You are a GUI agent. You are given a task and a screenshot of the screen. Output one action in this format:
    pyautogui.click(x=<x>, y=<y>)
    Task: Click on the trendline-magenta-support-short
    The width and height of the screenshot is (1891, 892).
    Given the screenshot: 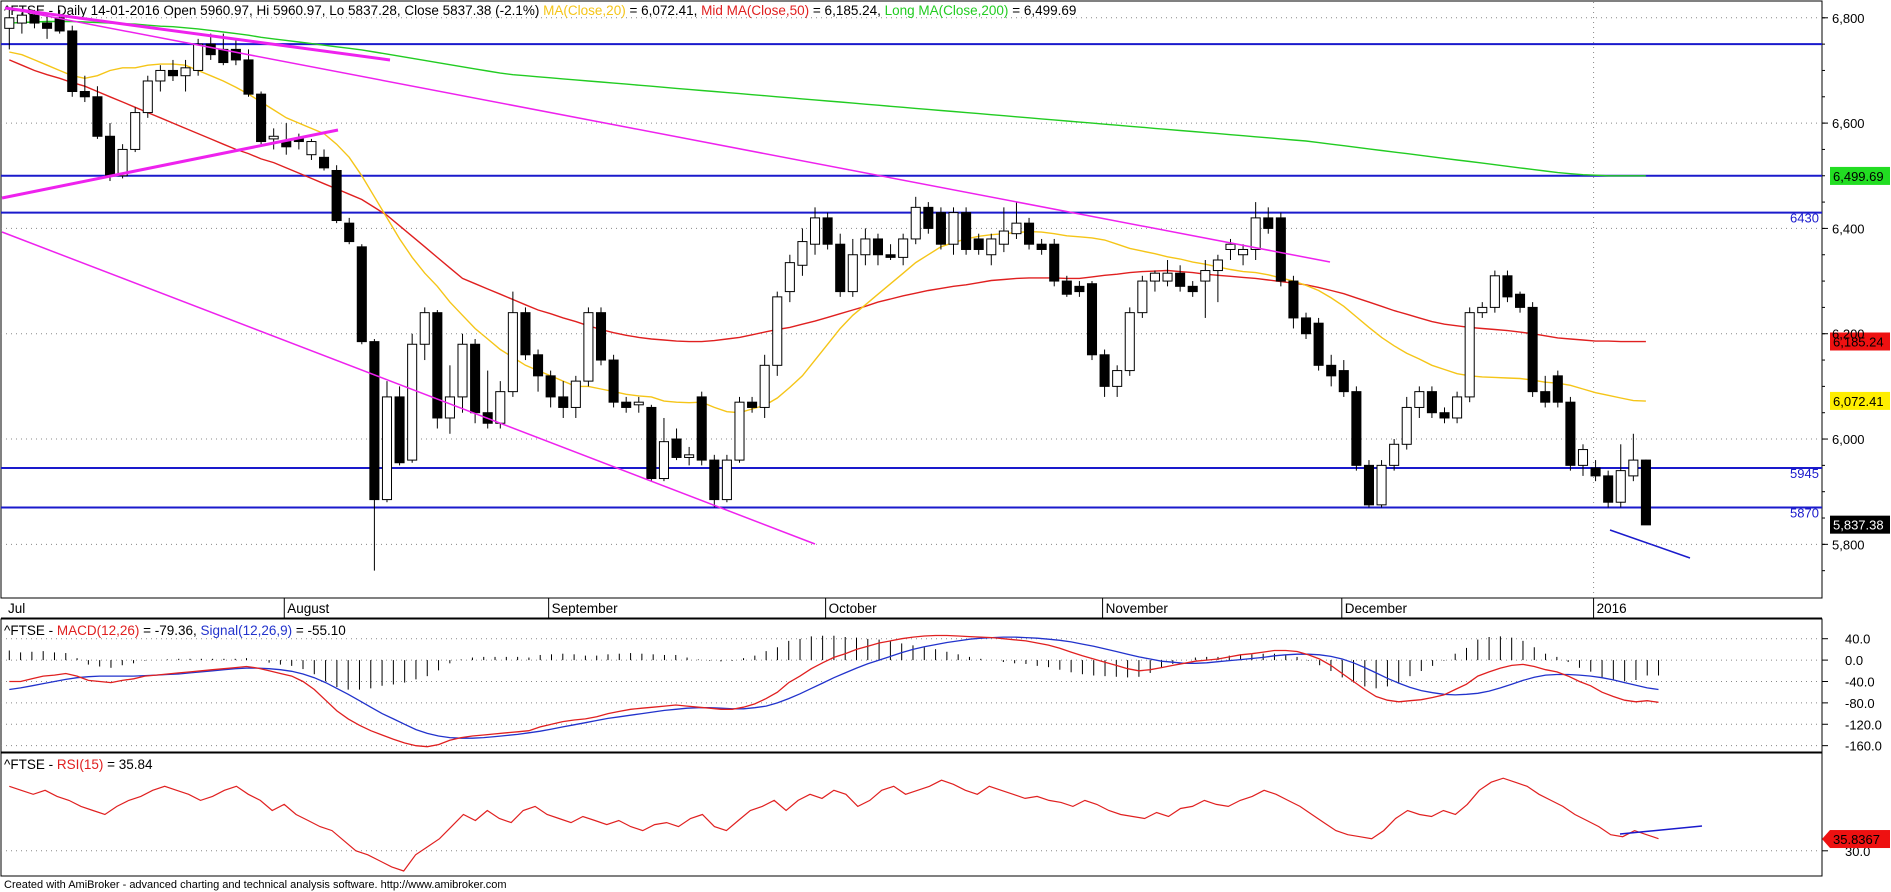 What is the action you would take?
    pyautogui.click(x=170, y=164)
    